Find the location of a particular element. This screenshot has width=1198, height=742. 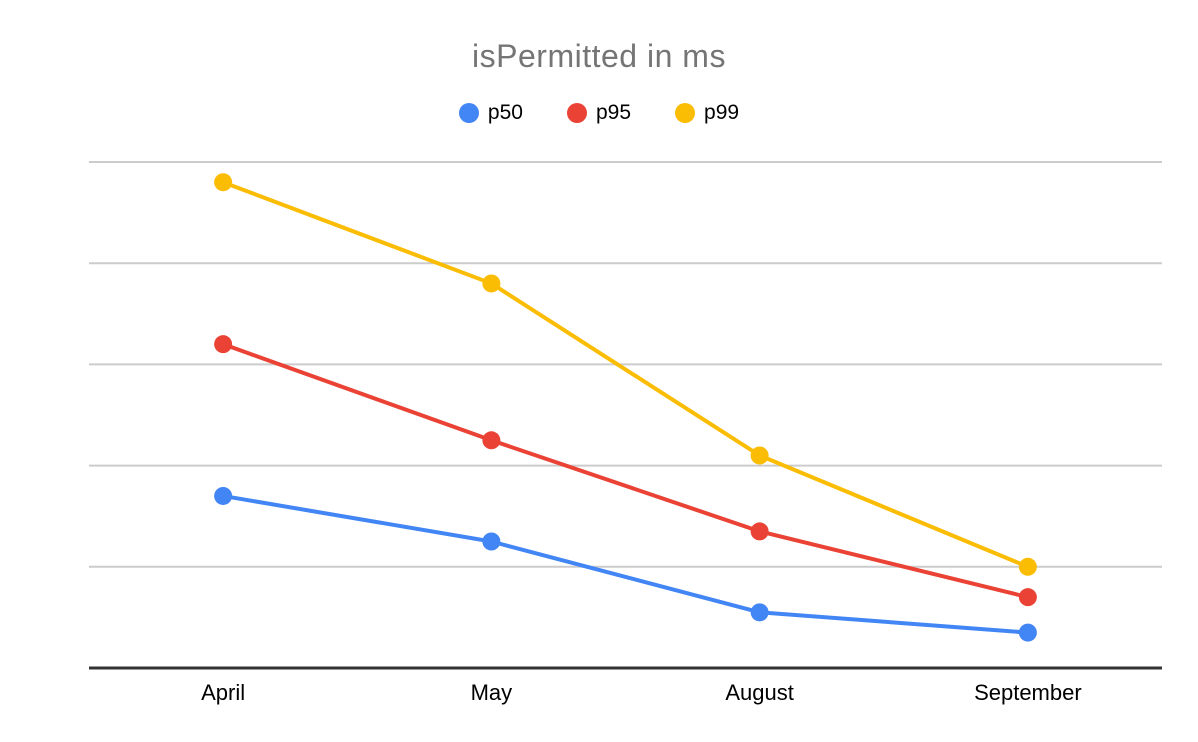

legend-label-p50: p50 is located at coordinates (505, 112).